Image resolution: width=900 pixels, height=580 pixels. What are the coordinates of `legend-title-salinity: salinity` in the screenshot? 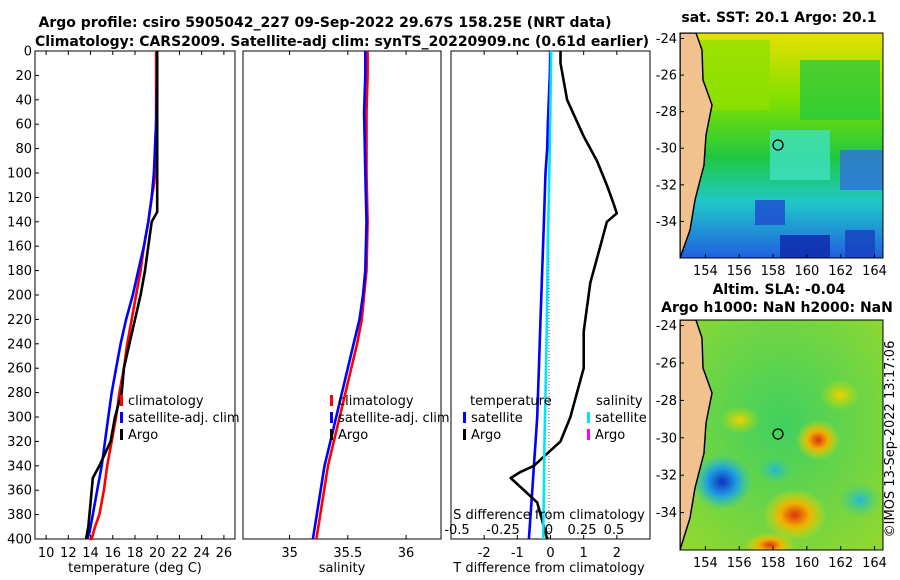 It's located at (619, 401).